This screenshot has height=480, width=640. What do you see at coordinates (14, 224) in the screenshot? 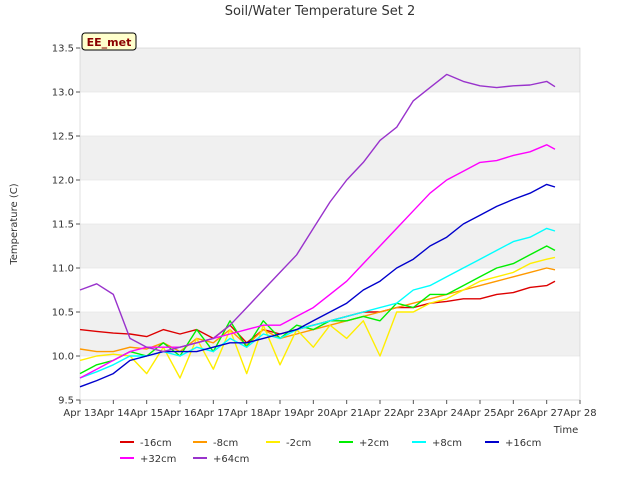
I see `y-axis-label: Temperature (C)` at bounding box center [14, 224].